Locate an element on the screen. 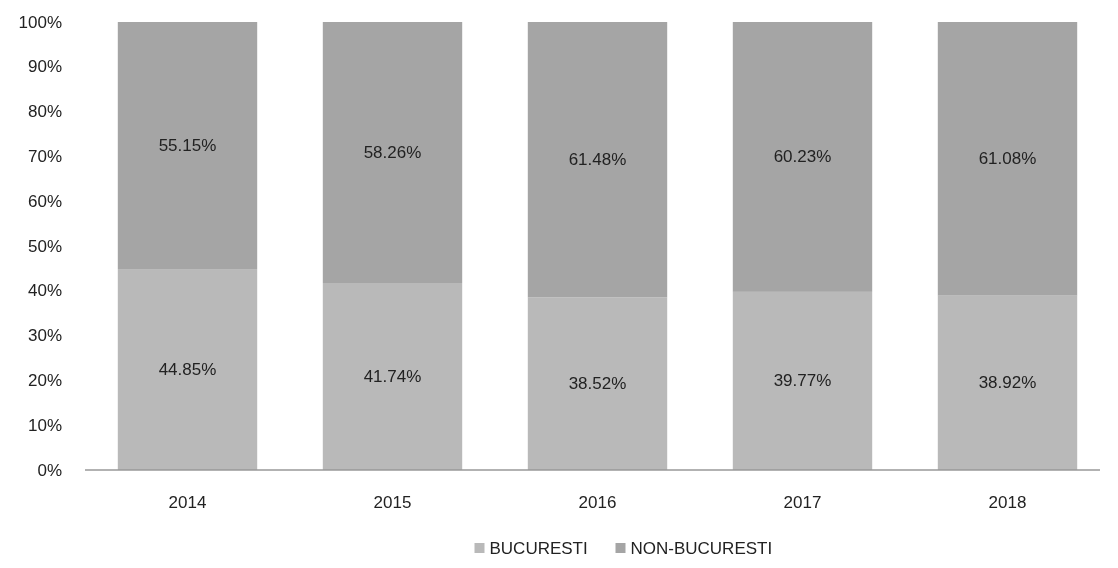  y-tick-label: 20% is located at coordinates (44, 380).